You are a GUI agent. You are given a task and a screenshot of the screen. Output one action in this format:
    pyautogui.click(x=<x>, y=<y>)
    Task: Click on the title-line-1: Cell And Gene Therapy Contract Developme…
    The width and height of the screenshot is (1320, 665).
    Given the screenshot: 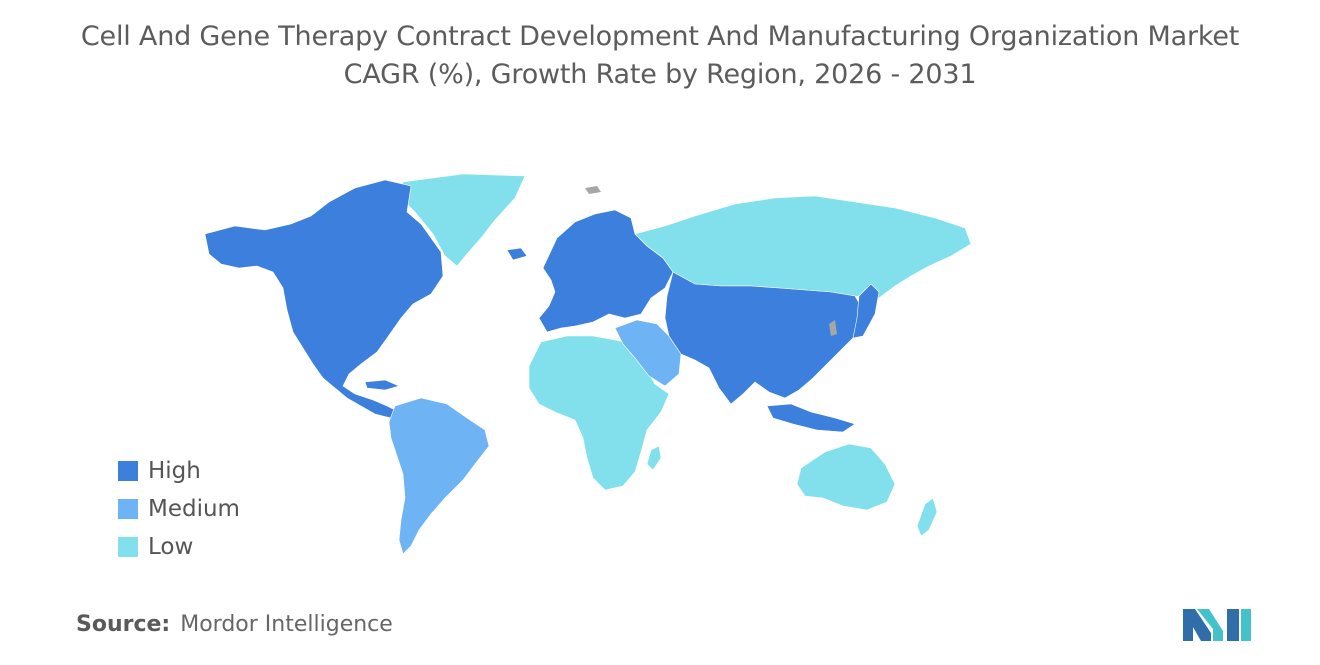 What is the action you would take?
    pyautogui.click(x=660, y=36)
    